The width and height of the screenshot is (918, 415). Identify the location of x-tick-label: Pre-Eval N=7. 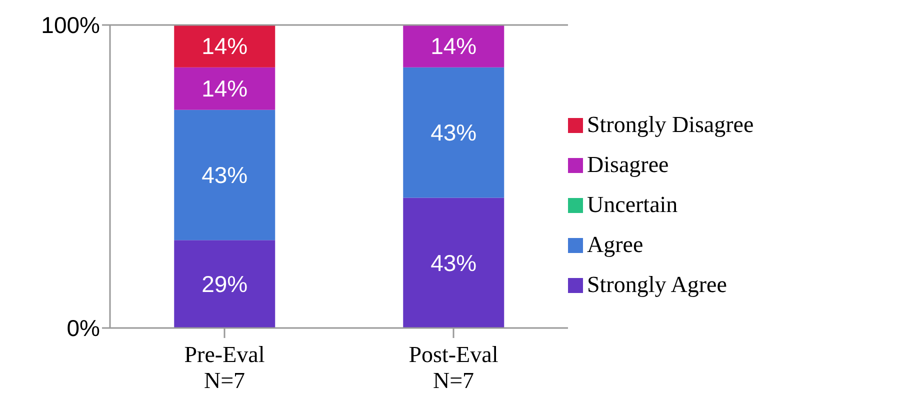
(224, 367).